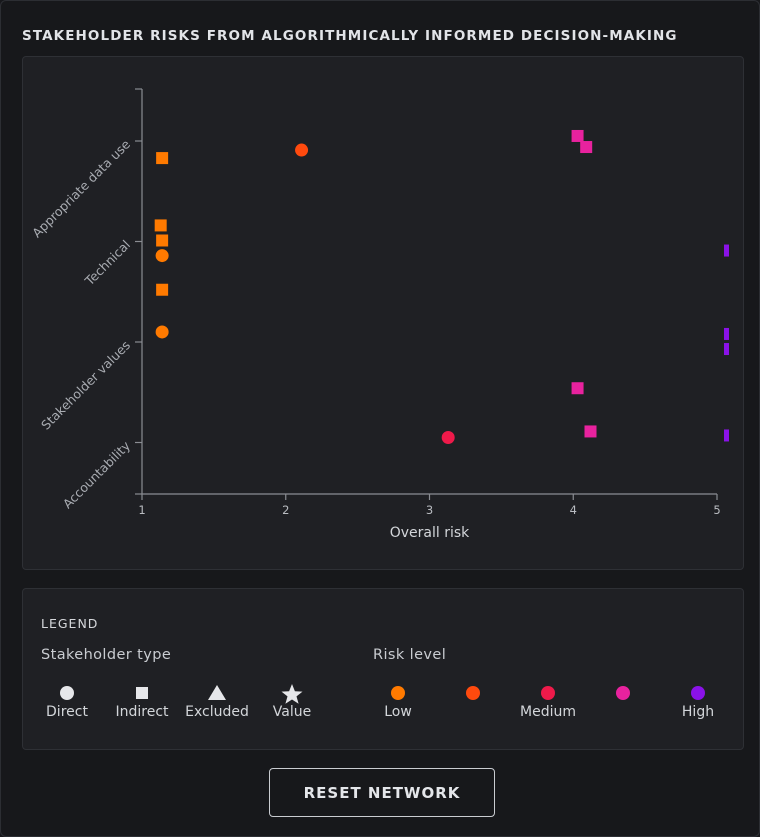  Describe the element at coordinates (285, 510) in the screenshot. I see `x-tick-label: 2` at that location.